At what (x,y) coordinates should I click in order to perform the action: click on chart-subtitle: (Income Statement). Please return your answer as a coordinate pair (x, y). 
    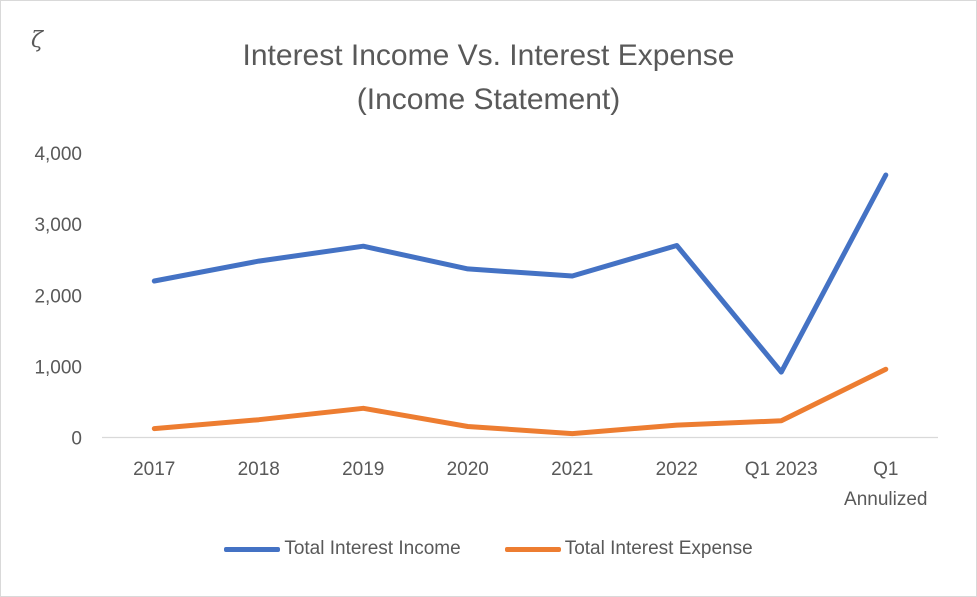
    Looking at the image, I should click on (488, 99).